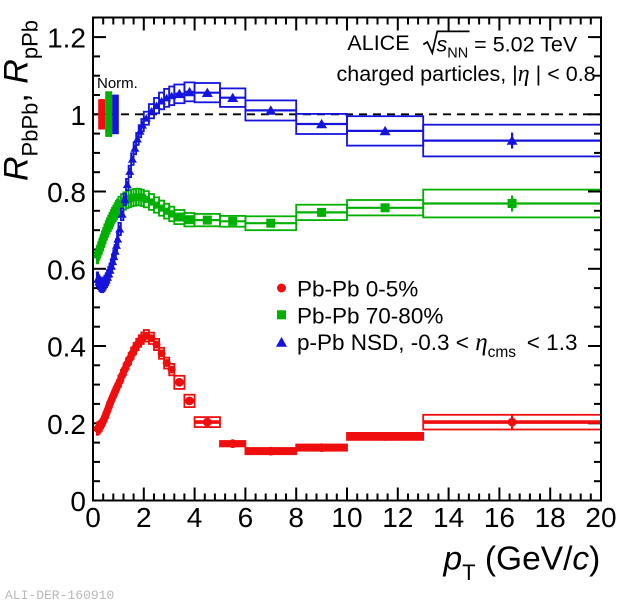 This screenshot has width=620, height=608. I want to click on svg-text: 18, so click(550, 517).